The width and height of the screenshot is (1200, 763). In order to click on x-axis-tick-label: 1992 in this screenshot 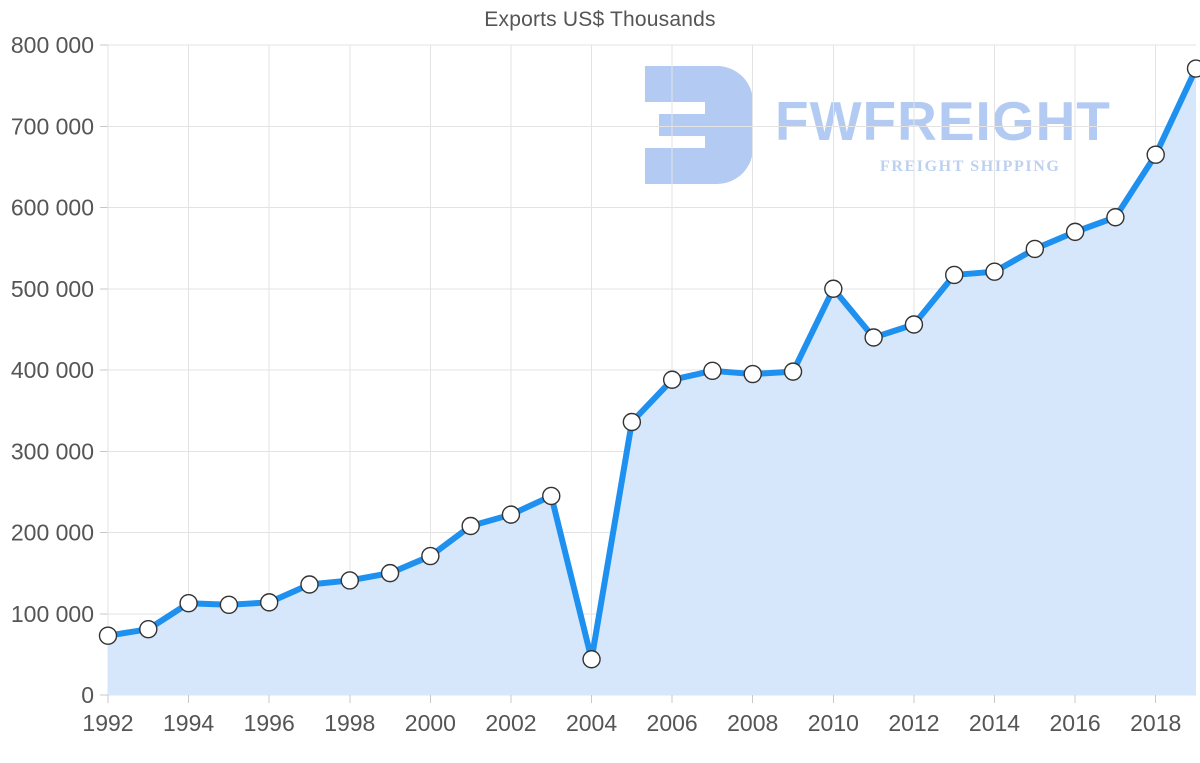, I will do `click(107, 723)`.